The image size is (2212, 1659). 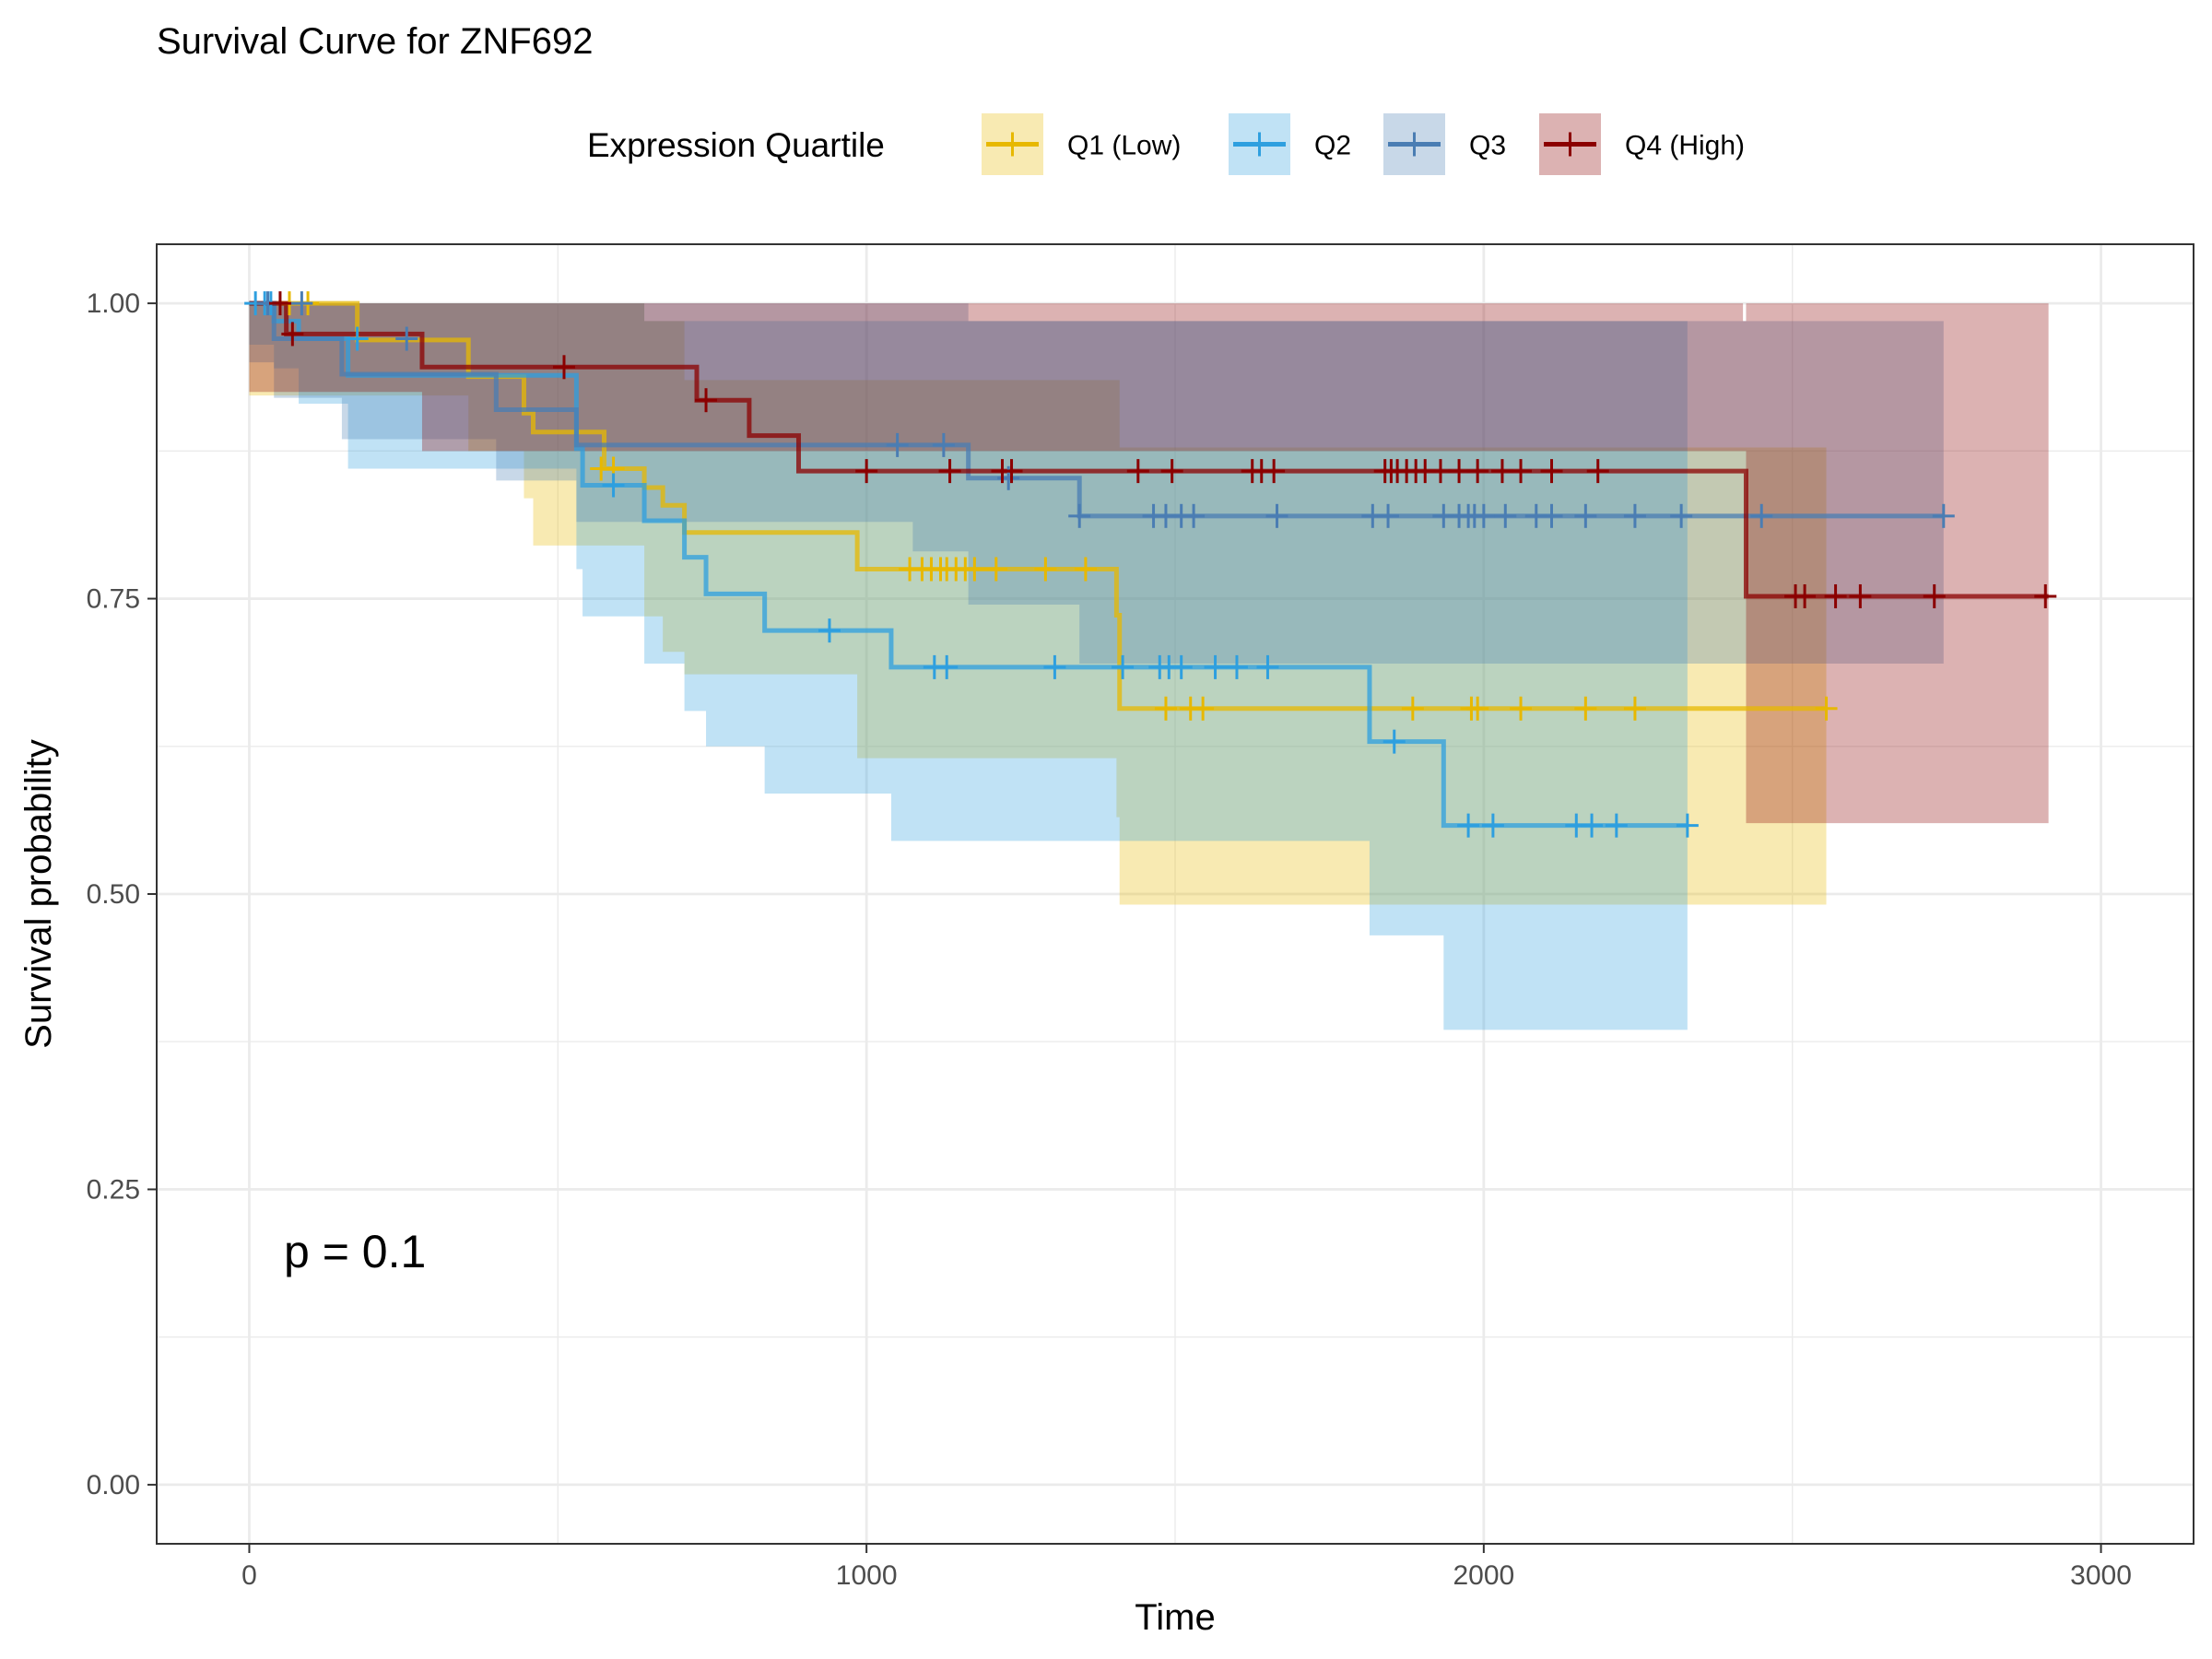 What do you see at coordinates (1290, 144) in the screenshot?
I see `legend-item-q2: Q2` at bounding box center [1290, 144].